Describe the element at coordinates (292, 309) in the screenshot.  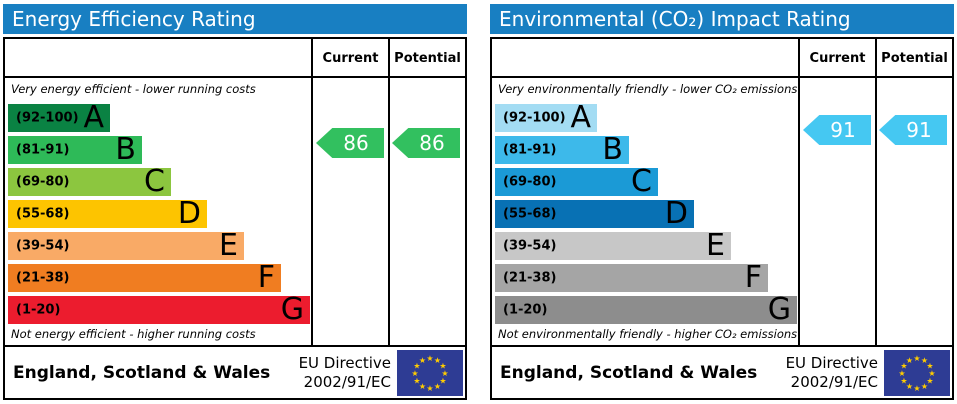
I see `band-letter: G` at that location.